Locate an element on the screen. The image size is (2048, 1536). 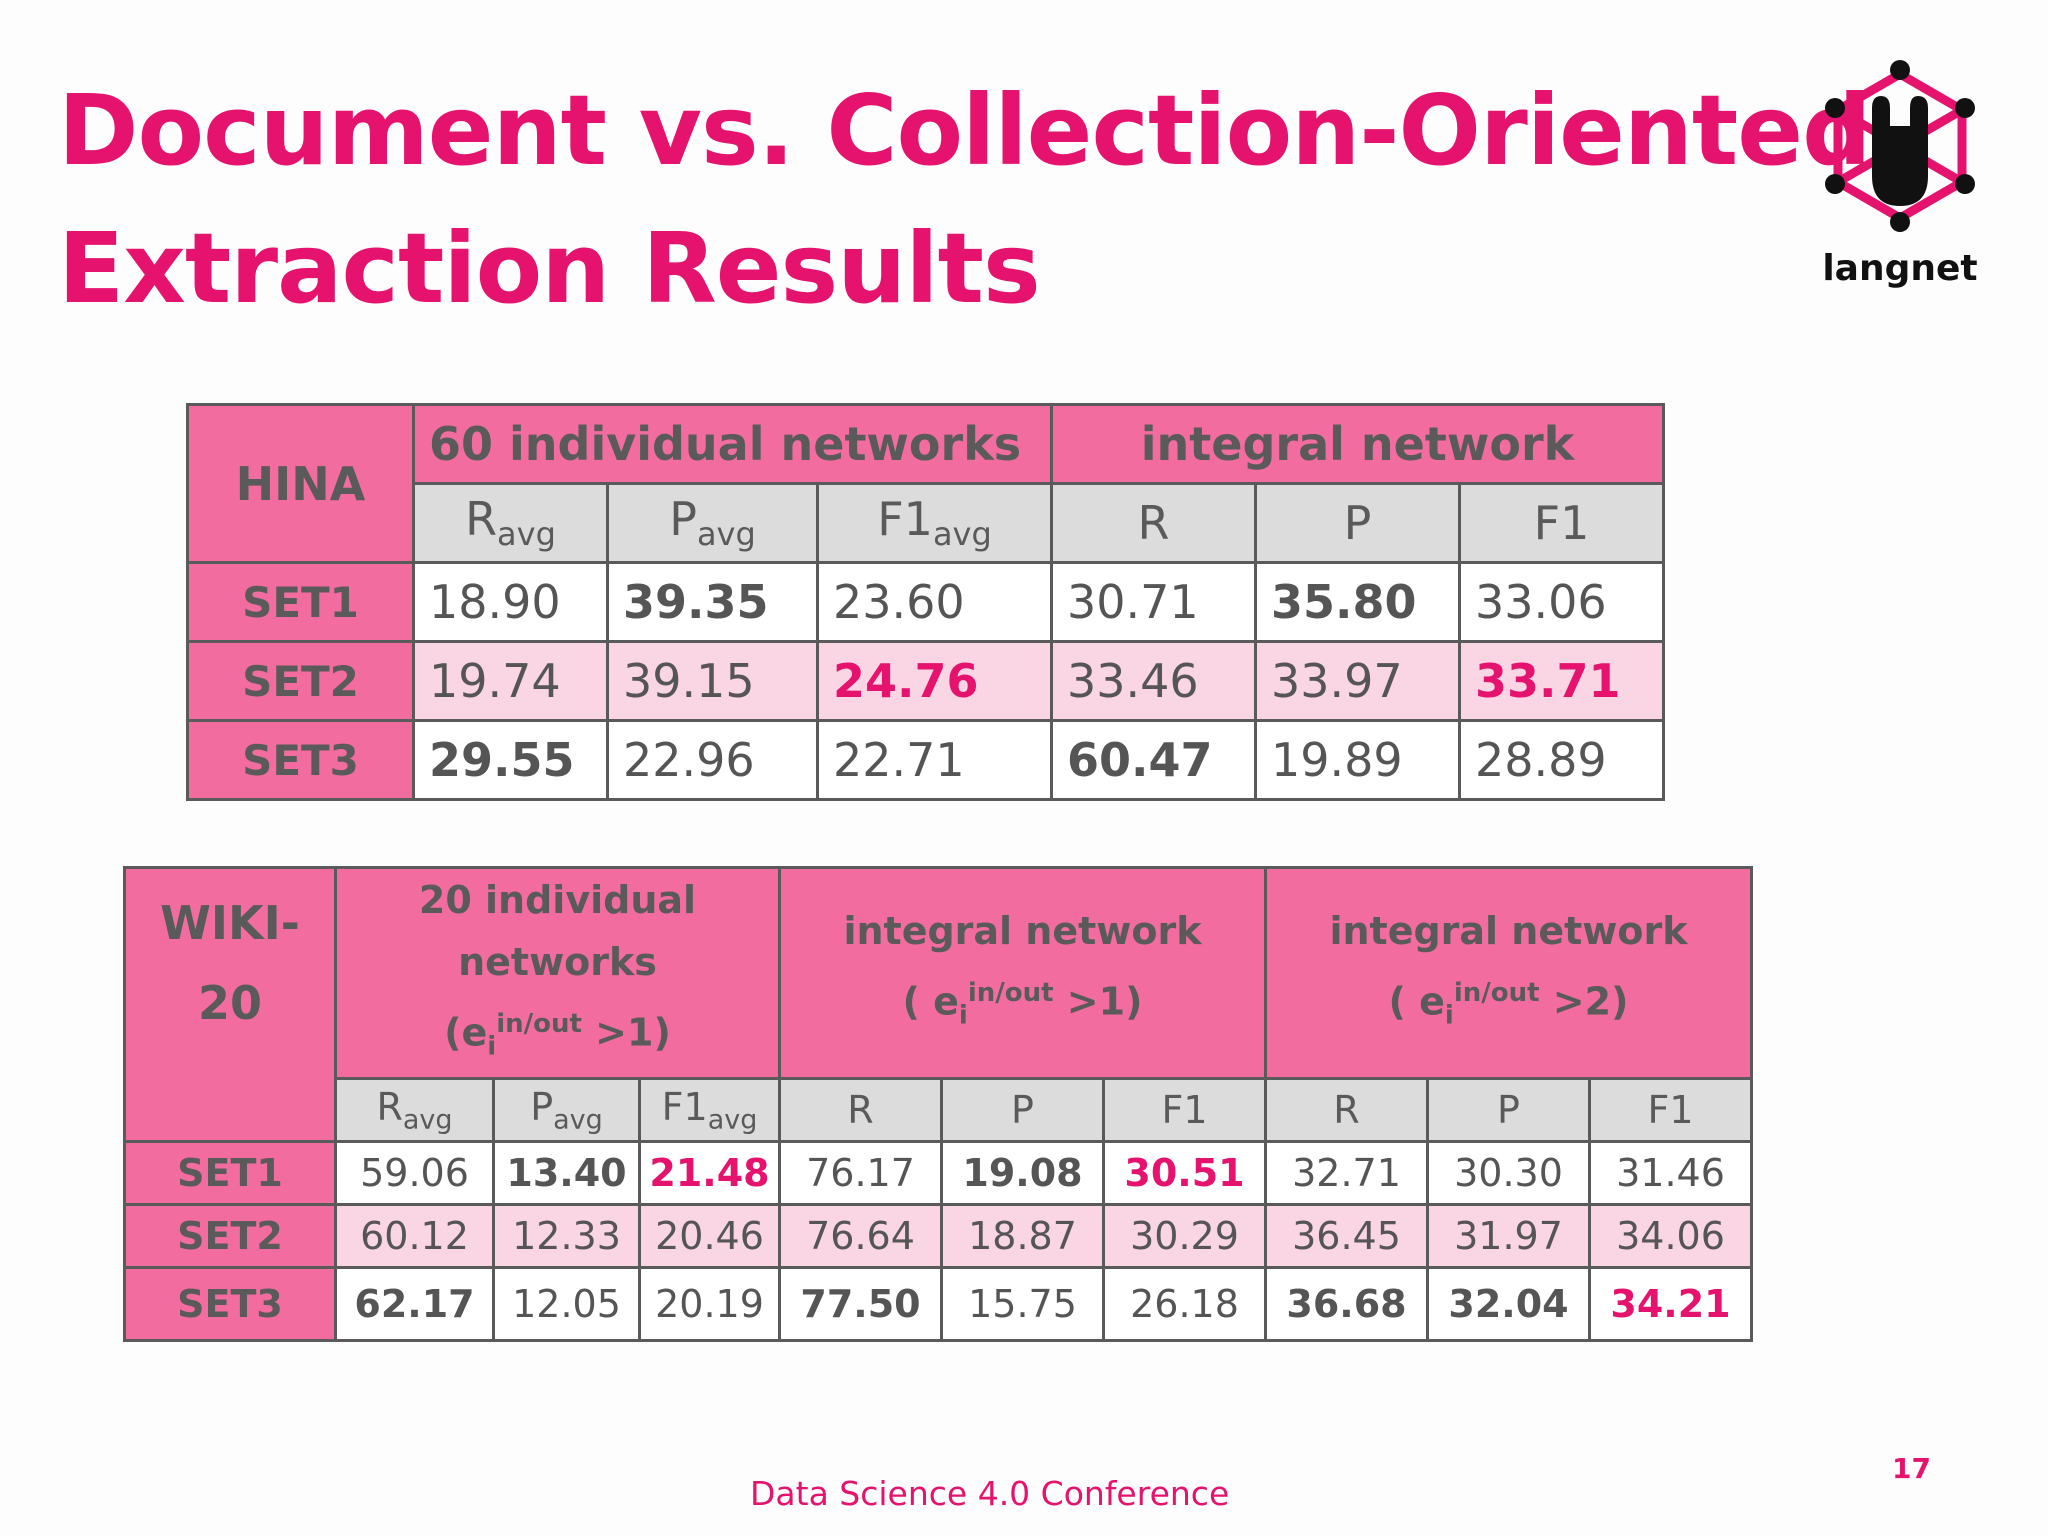
table-cell: 33.71 is located at coordinates (1561, 681).